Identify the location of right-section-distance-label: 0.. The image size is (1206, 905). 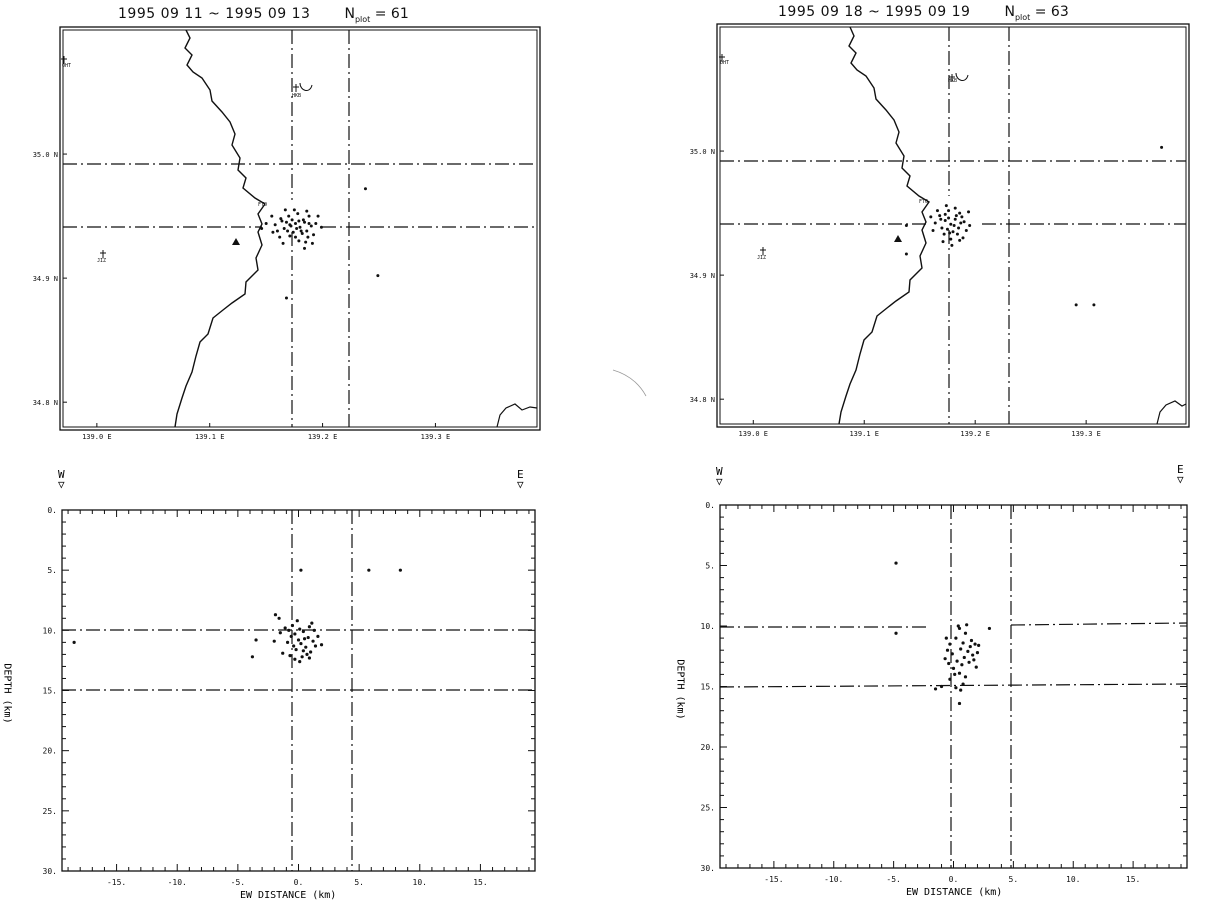
(954, 879).